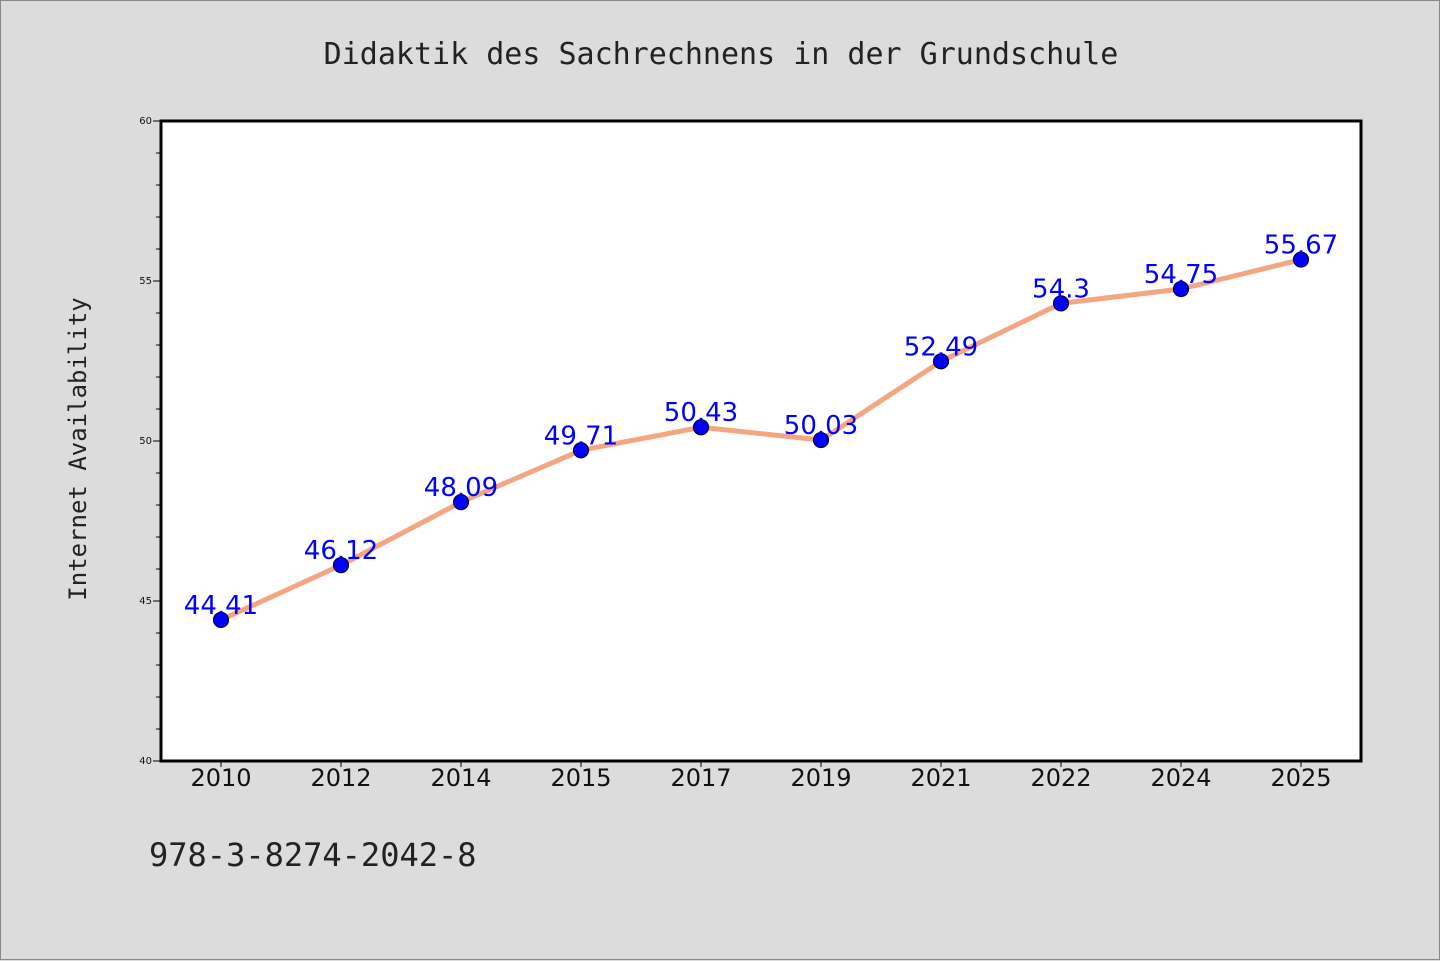  Describe the element at coordinates (78, 448) in the screenshot. I see `y-axis-label: Internet Availability` at that location.